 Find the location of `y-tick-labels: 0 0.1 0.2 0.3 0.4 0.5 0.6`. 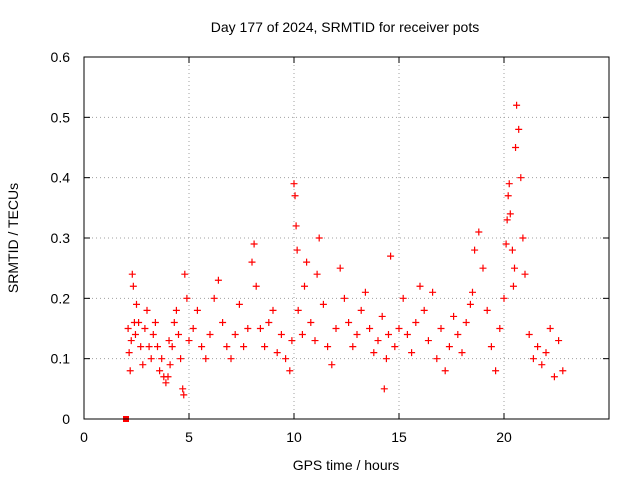

y-tick-labels: 0 0.1 0.2 0.3 0.4 0.5 0.6 is located at coordinates (61, 238).